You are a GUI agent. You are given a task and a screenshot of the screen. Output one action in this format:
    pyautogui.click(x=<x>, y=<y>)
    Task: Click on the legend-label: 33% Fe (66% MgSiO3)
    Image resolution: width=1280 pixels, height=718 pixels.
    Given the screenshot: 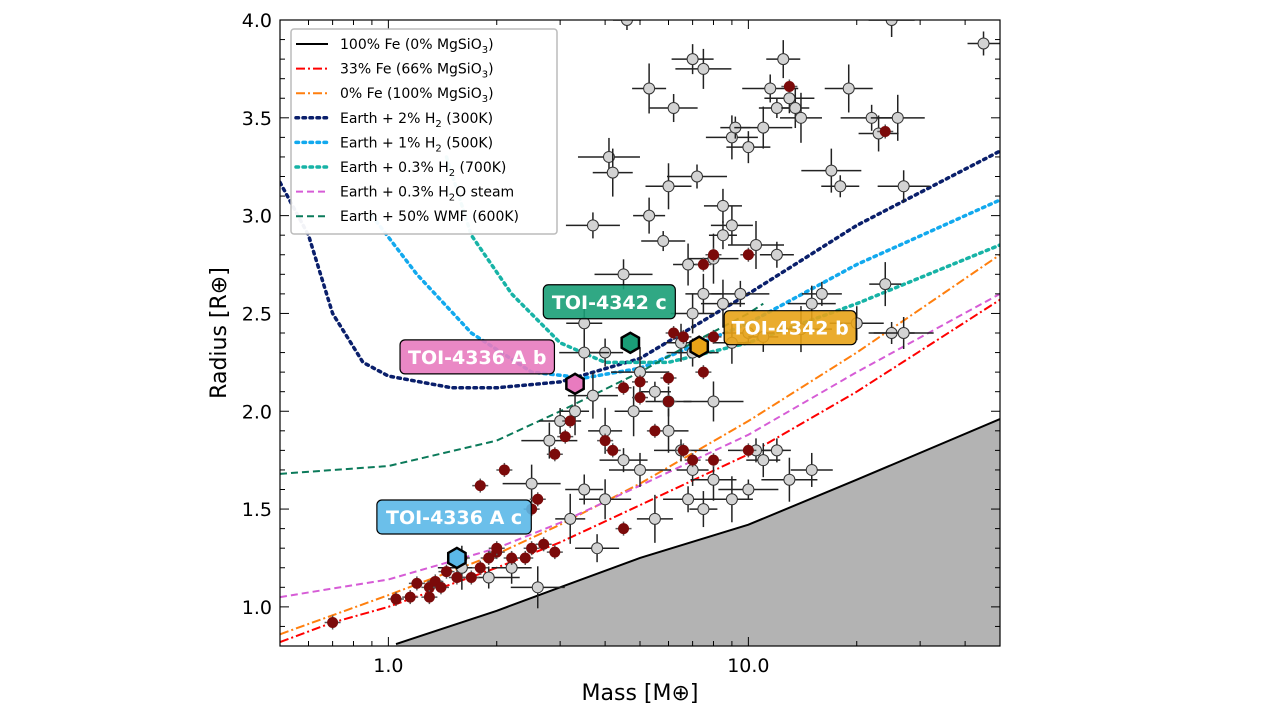 What is the action you would take?
    pyautogui.click(x=417, y=71)
    